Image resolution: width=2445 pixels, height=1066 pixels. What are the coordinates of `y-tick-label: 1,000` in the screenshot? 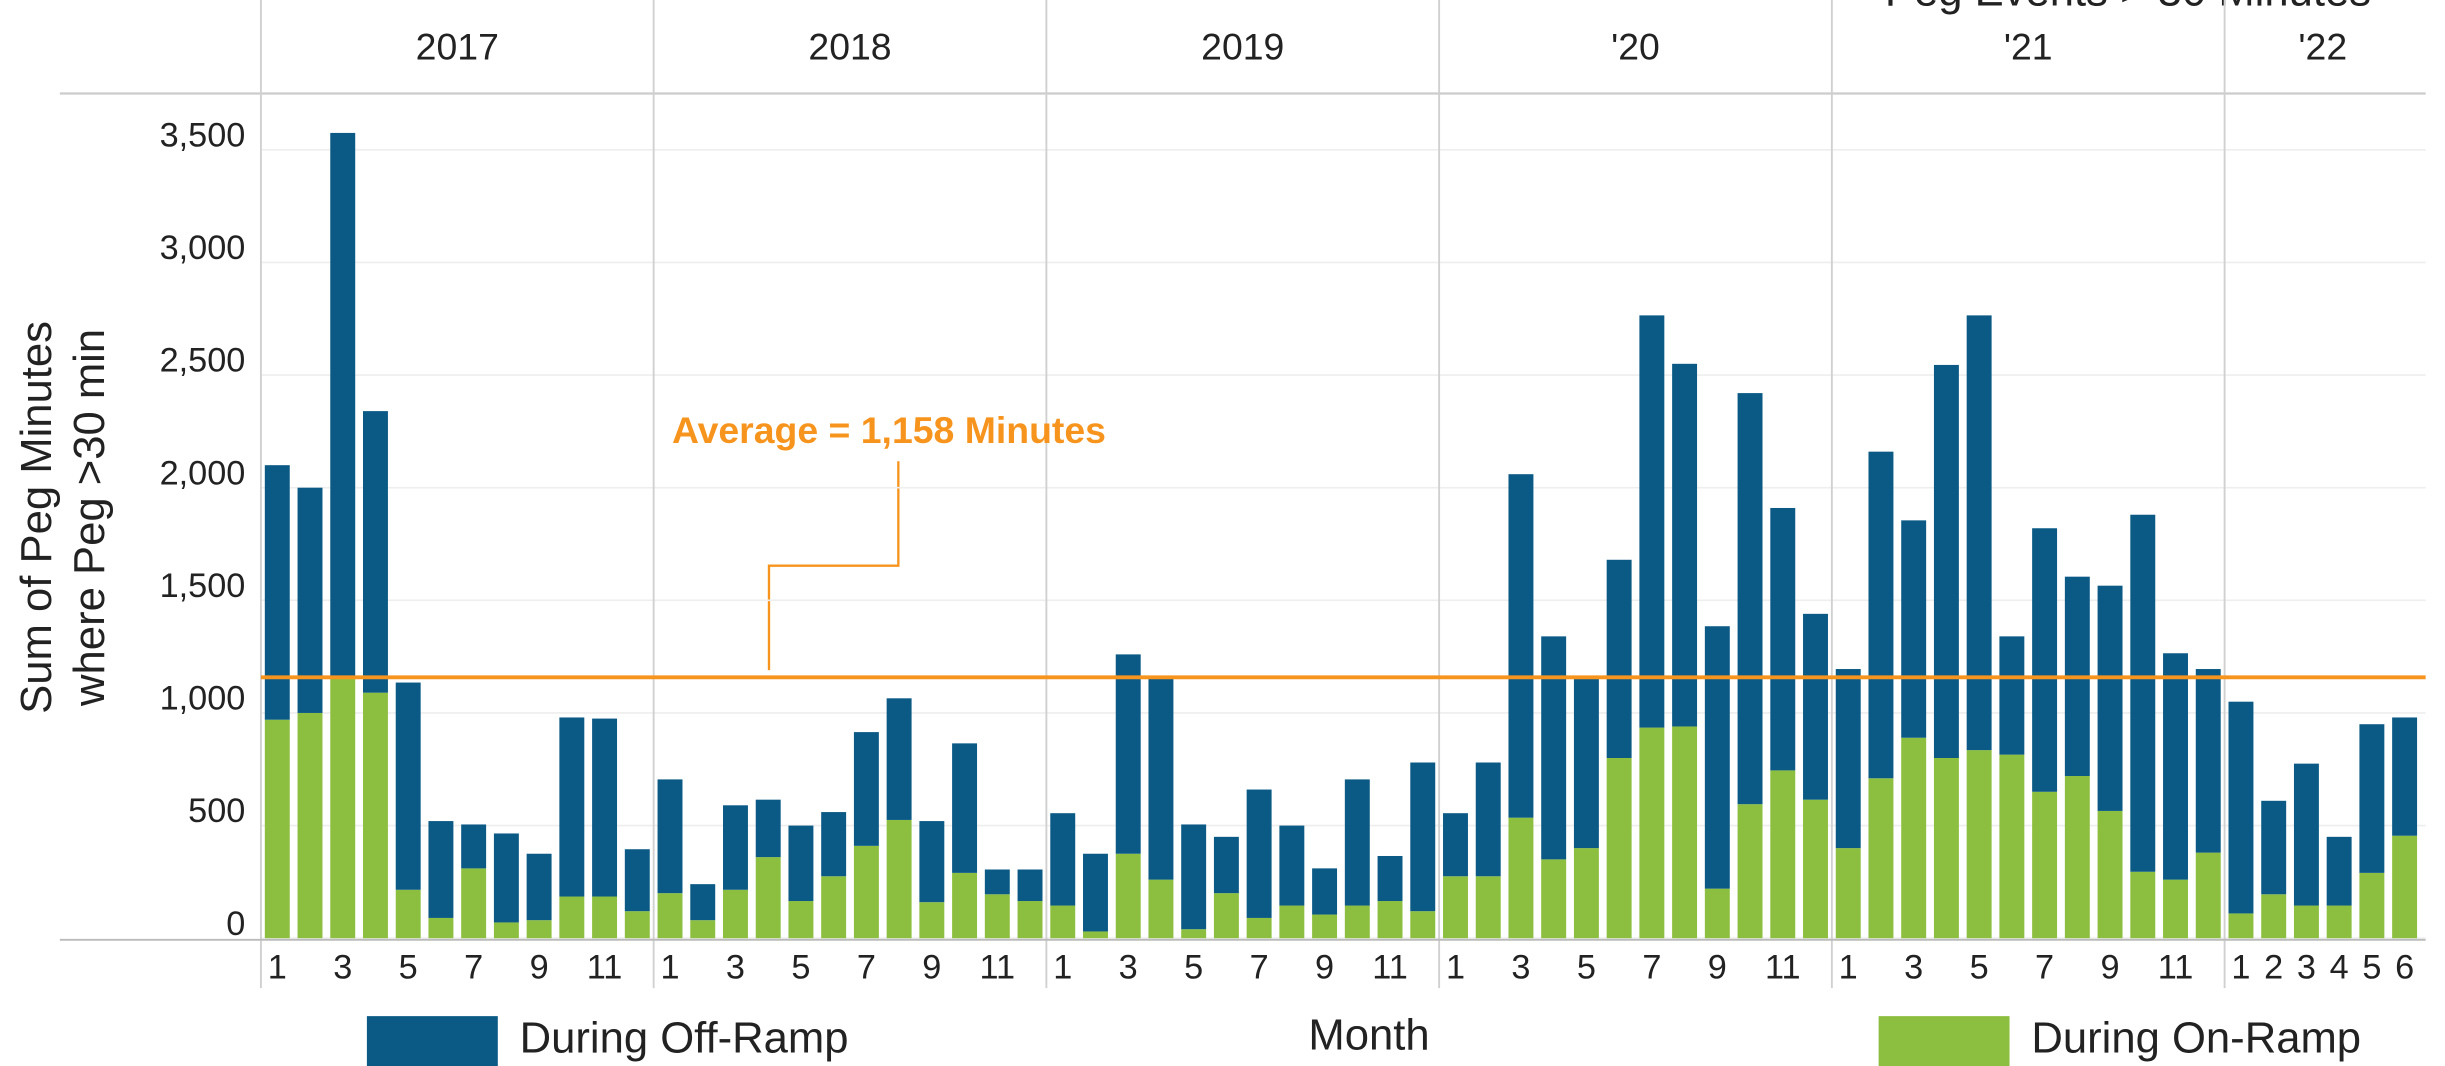 It's located at (203, 699).